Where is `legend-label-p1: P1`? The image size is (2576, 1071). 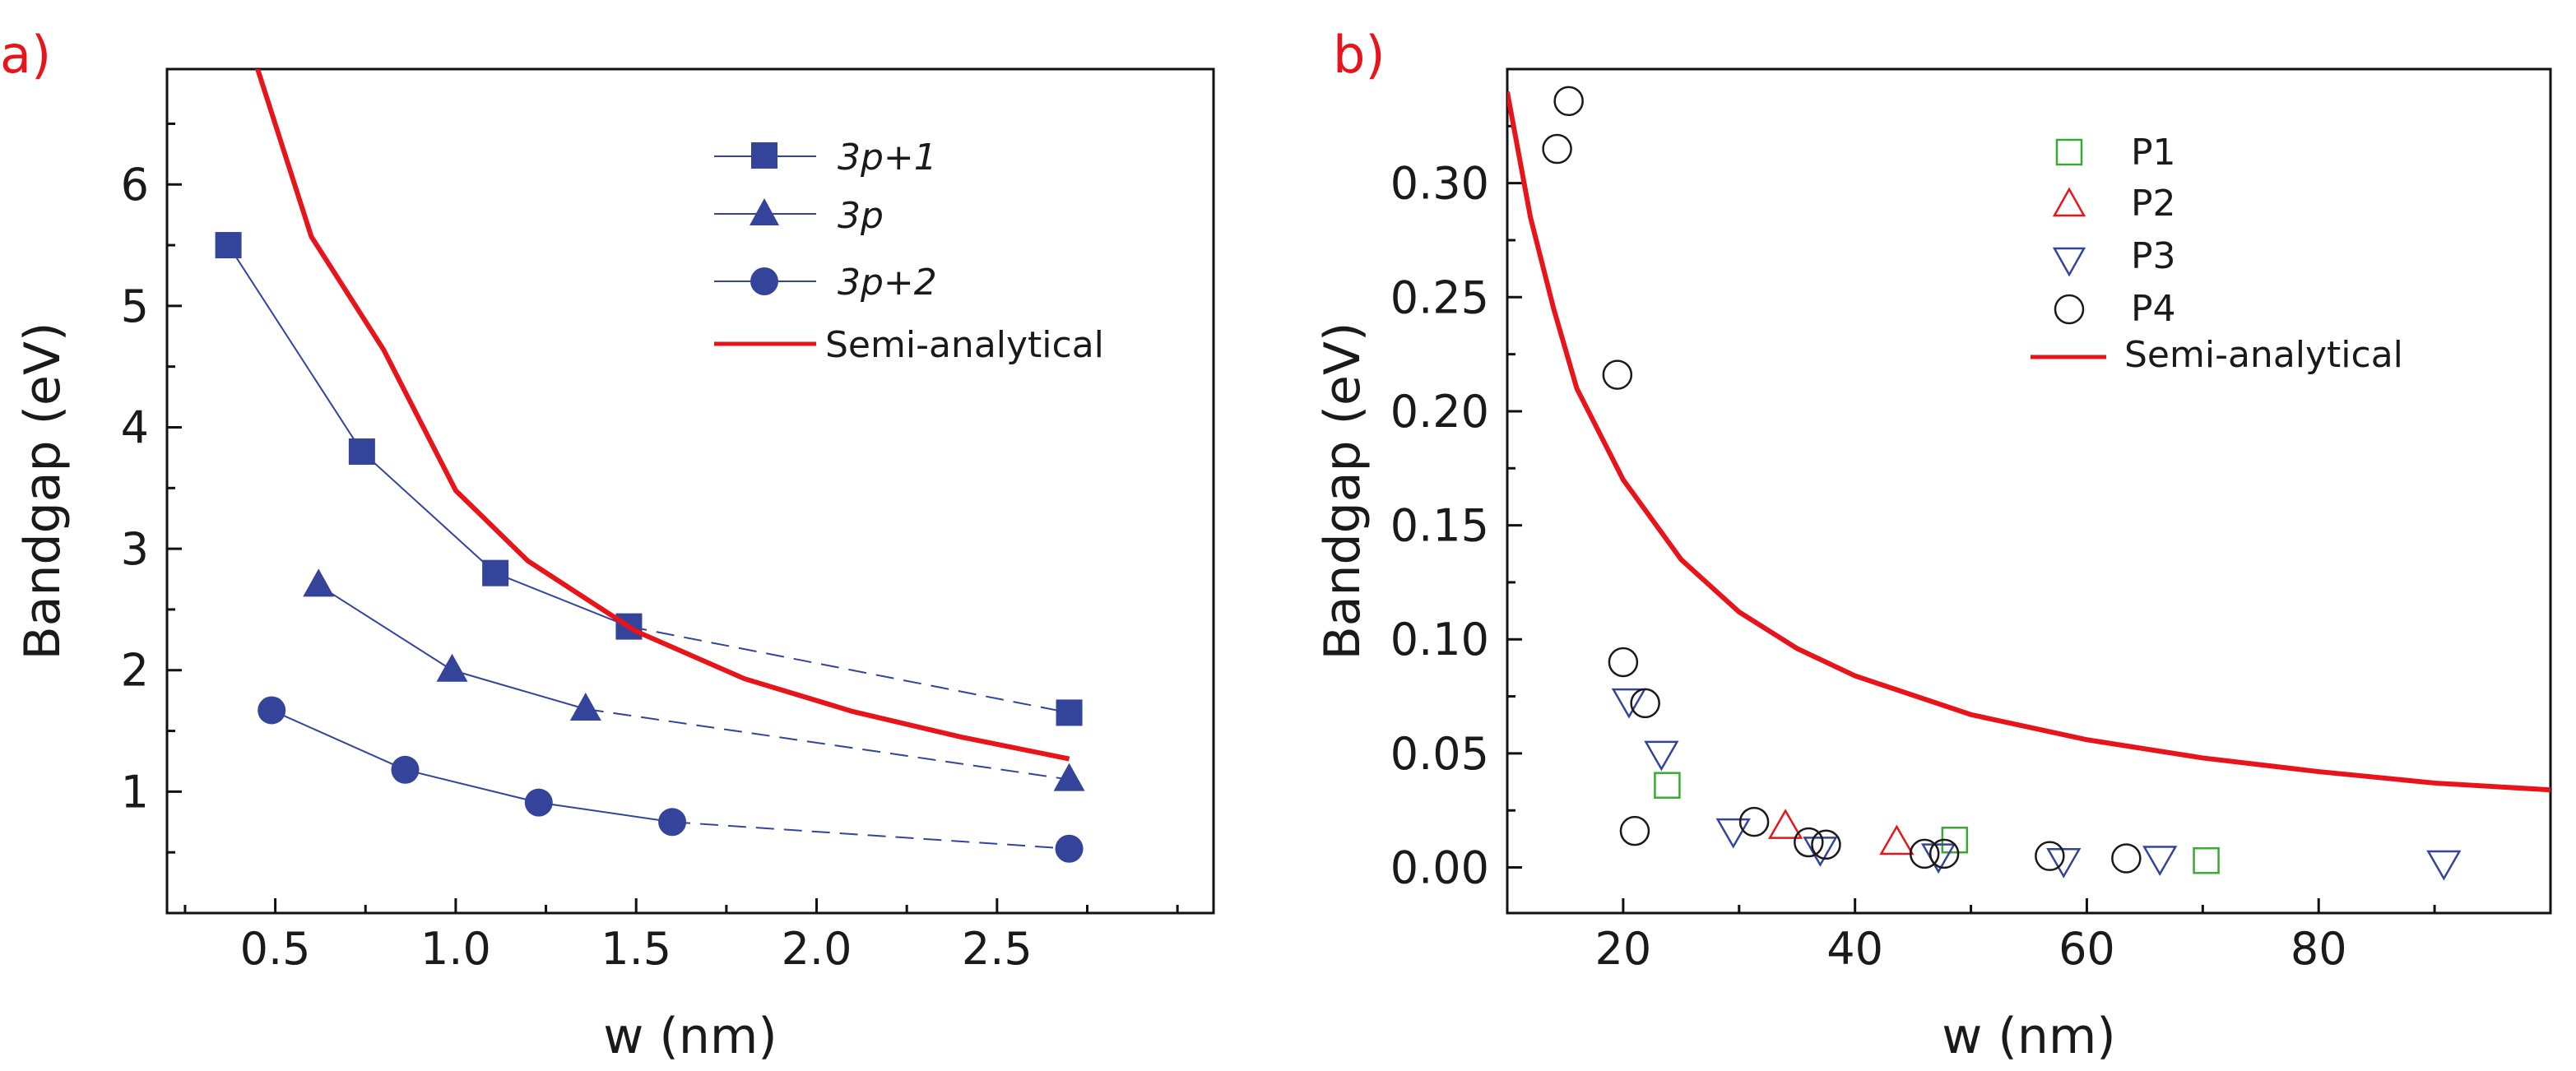 legend-label-p1: P1 is located at coordinates (2153, 153).